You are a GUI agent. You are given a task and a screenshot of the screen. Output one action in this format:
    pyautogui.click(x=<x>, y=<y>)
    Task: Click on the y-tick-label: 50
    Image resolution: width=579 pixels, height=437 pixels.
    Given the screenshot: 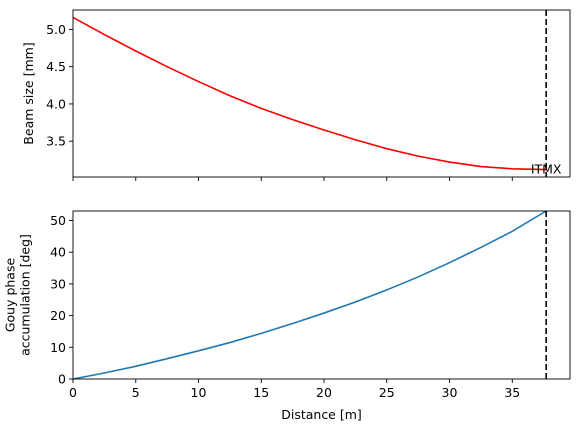 What is the action you would take?
    pyautogui.click(x=58, y=220)
    